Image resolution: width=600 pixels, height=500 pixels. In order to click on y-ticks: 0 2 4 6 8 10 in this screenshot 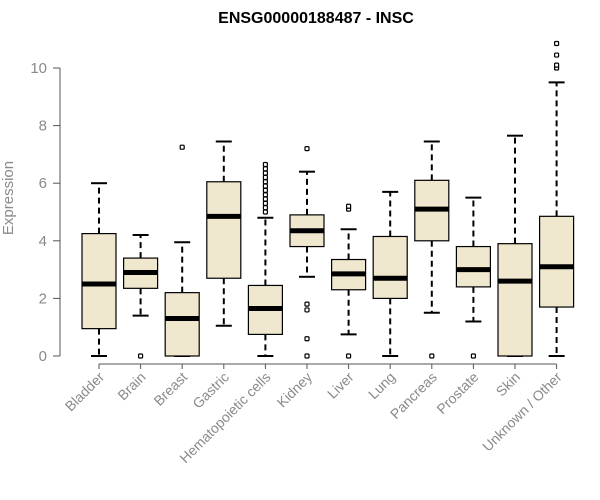, I will do `click(45, 212)`.